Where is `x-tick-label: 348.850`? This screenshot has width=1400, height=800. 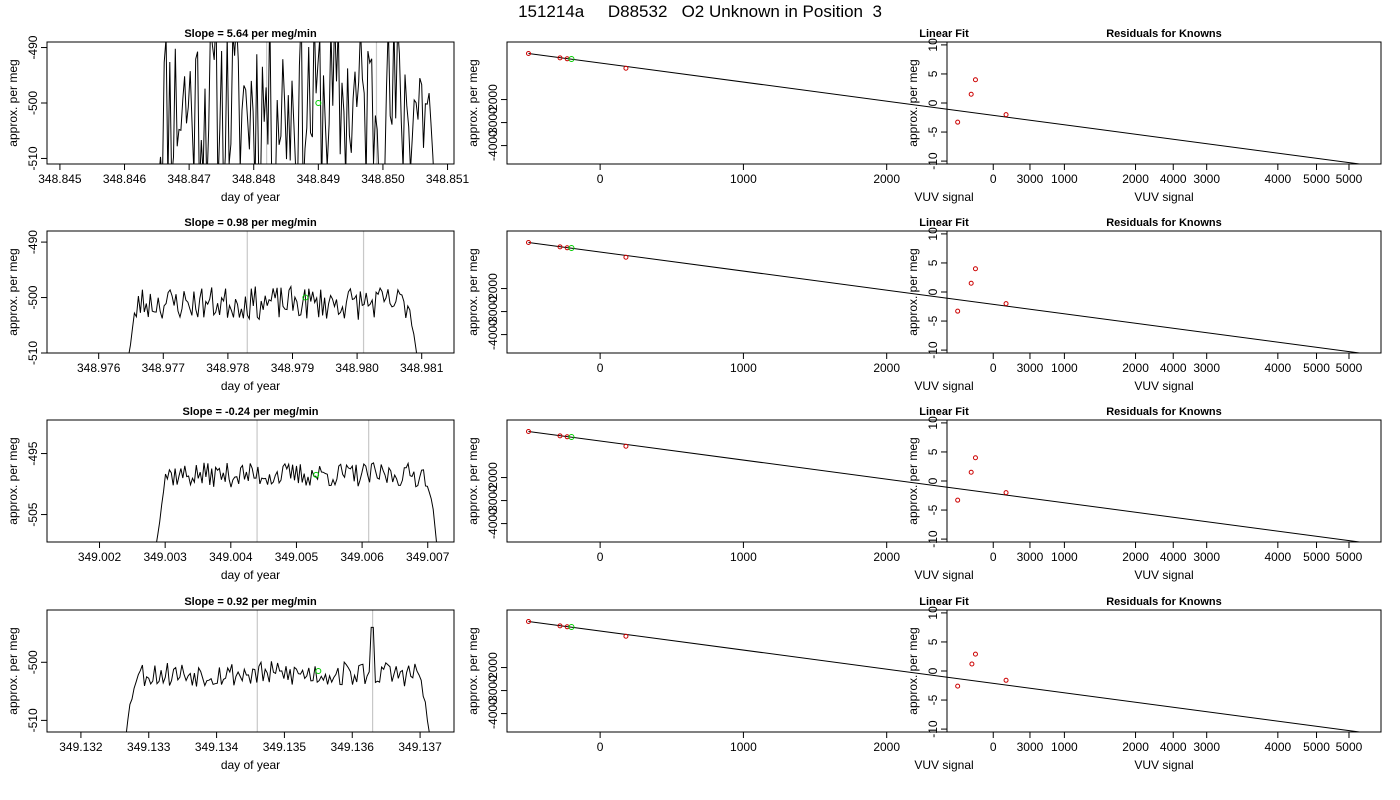 x-tick-label: 348.850 is located at coordinates (383, 179).